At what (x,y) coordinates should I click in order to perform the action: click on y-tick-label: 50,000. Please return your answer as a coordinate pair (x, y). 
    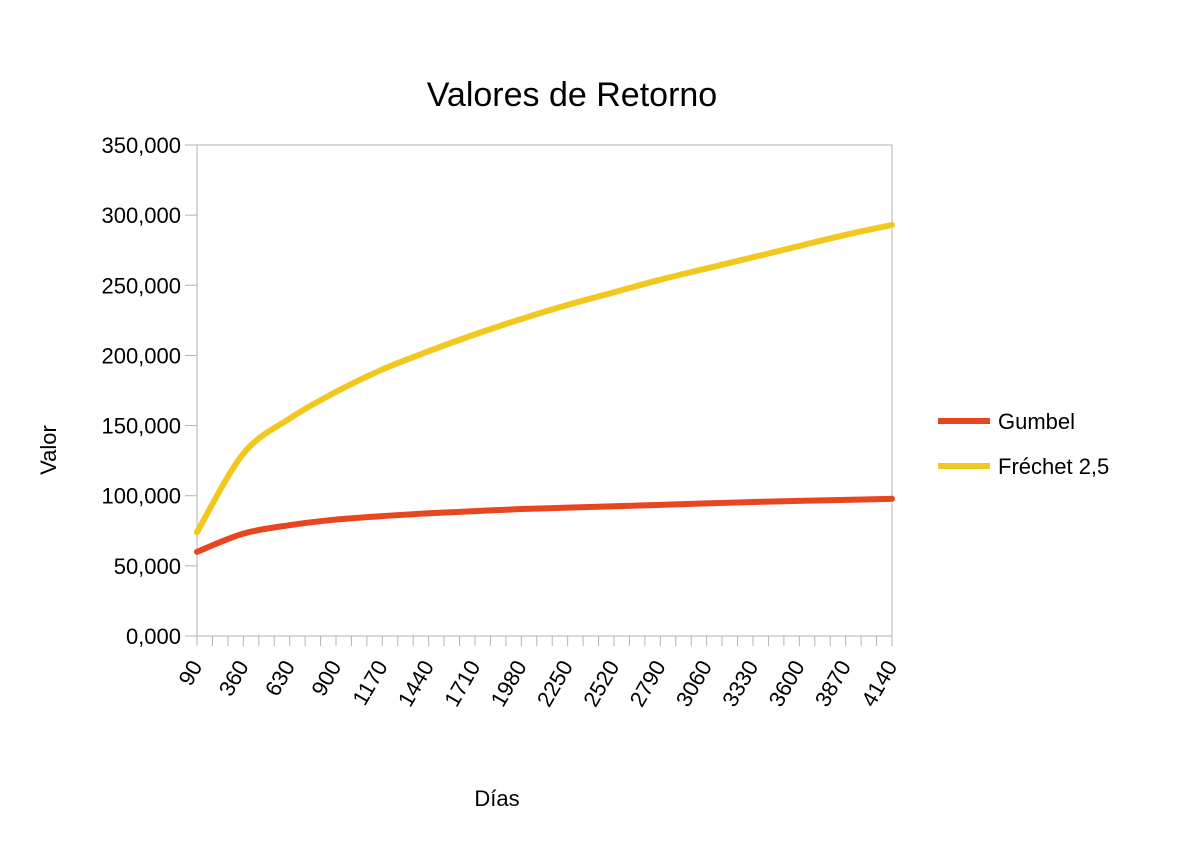
    Looking at the image, I should click on (147, 566).